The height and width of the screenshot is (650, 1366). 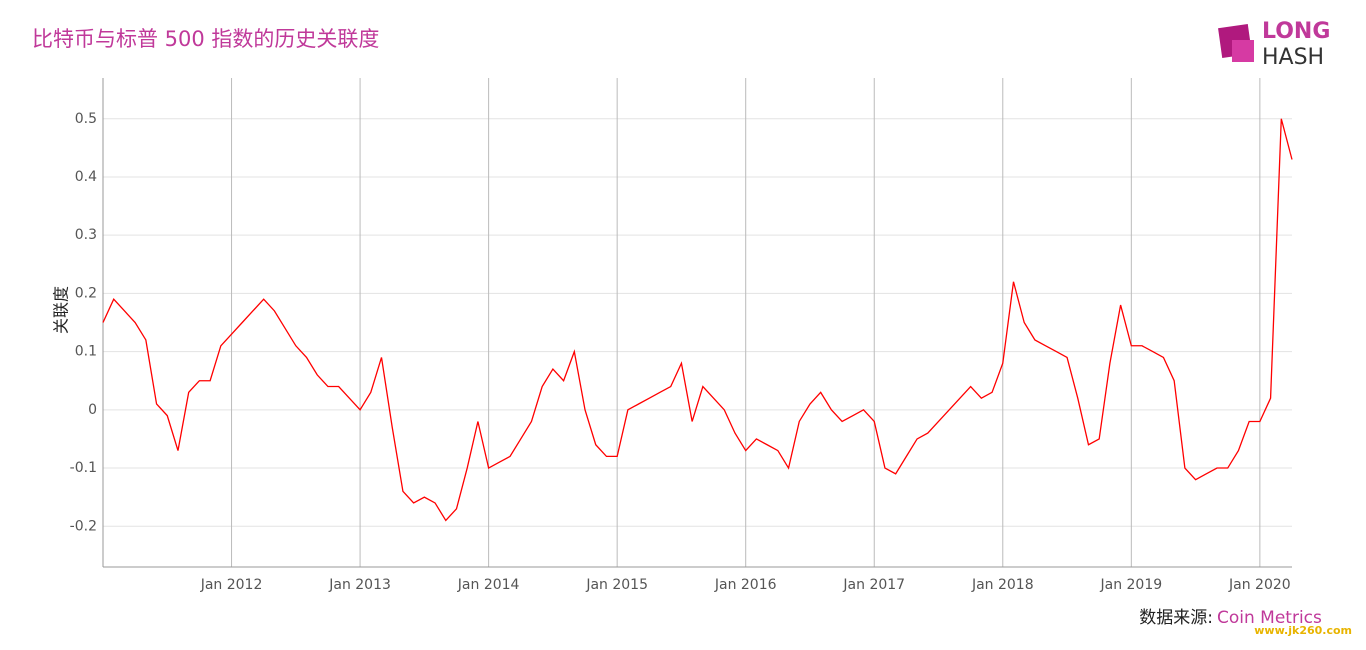 What do you see at coordinates (205, 39) in the screenshot?
I see `chart-title: 比特币与标普 500 指数的历史关联度` at bounding box center [205, 39].